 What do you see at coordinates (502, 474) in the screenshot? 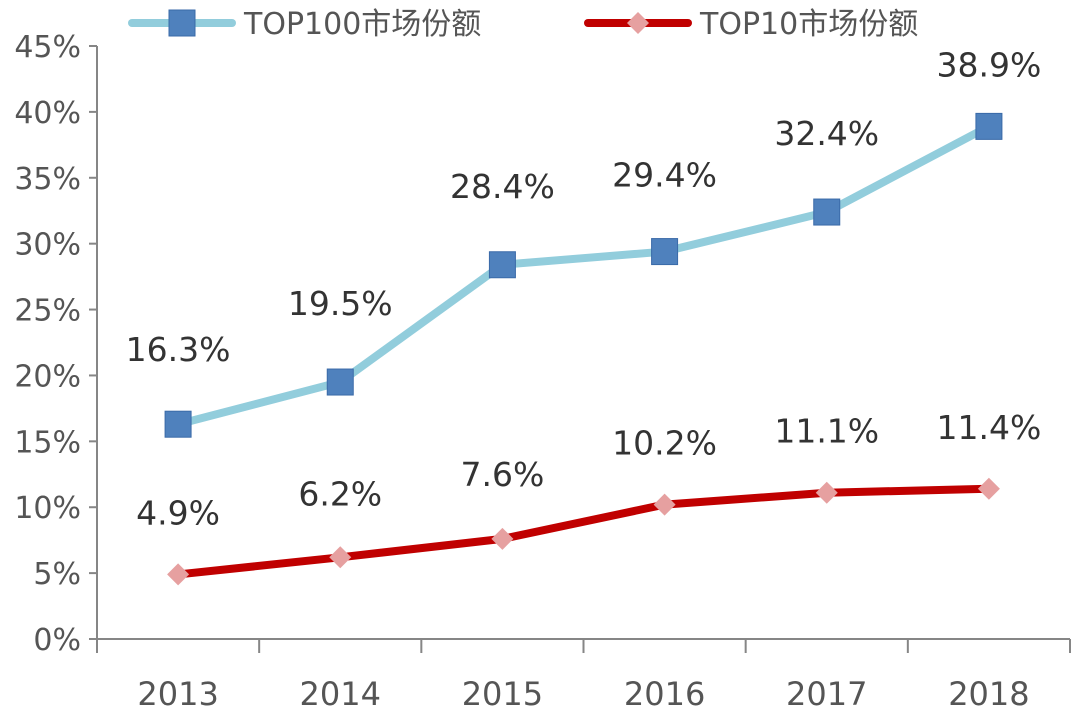
I see `data-label: 7.6%` at bounding box center [502, 474].